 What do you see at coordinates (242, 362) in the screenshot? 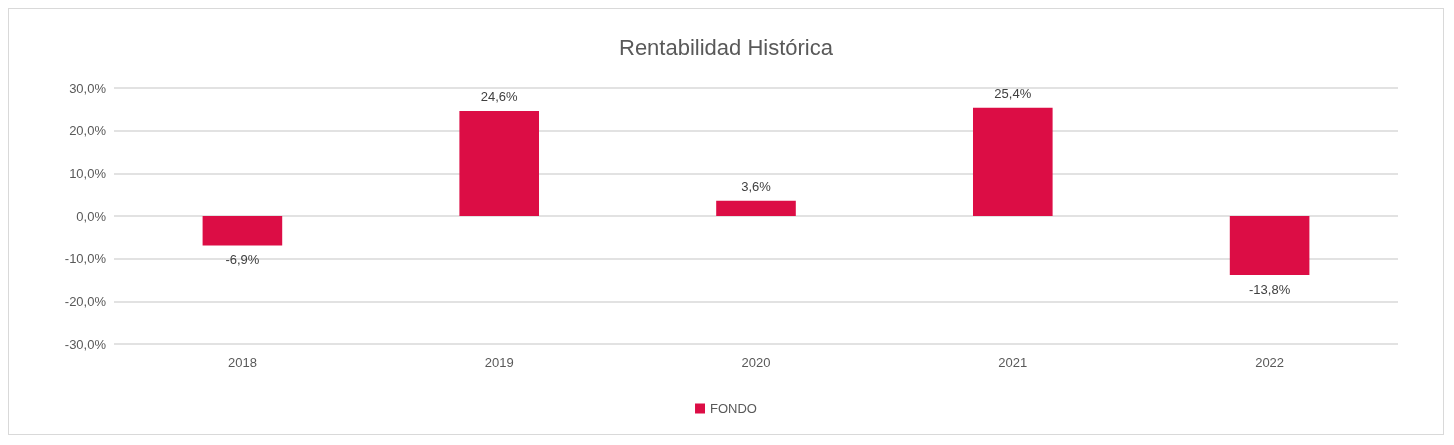
I see `x-tick-label: 2018` at bounding box center [242, 362].